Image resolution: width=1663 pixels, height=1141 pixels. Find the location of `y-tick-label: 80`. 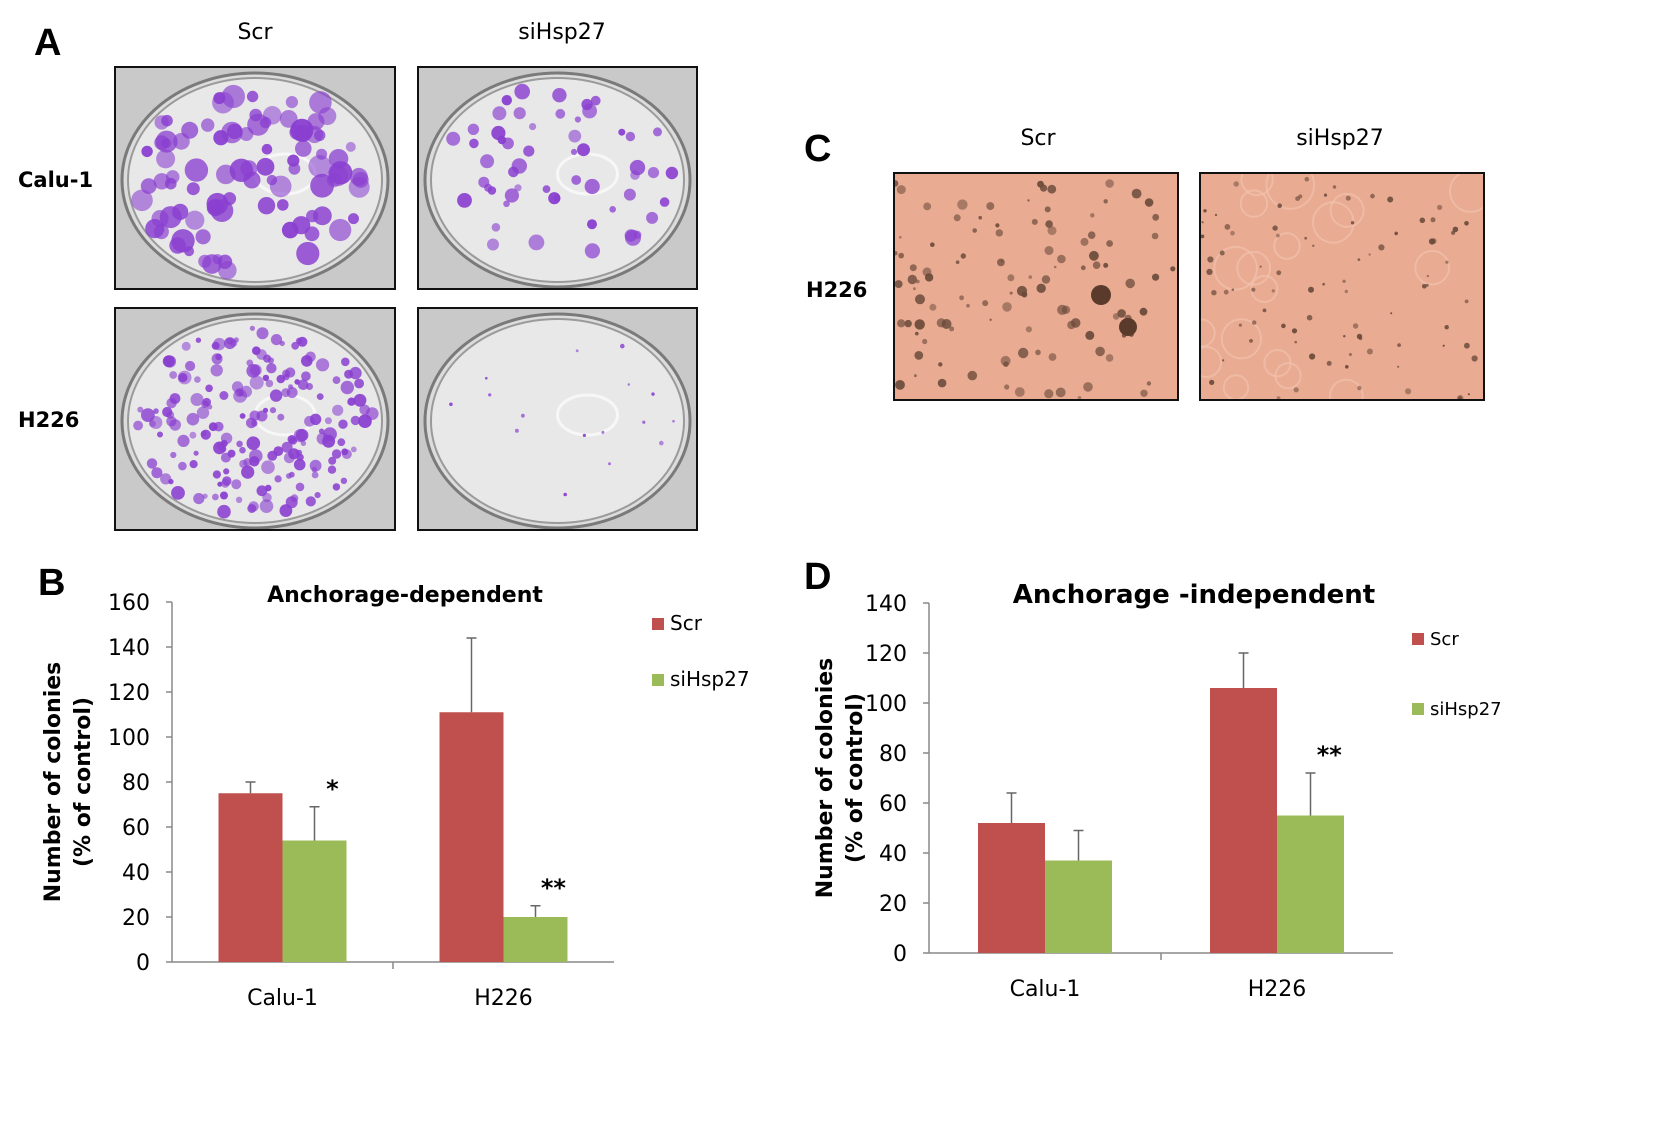

y-tick-label: 80 is located at coordinates (893, 754).